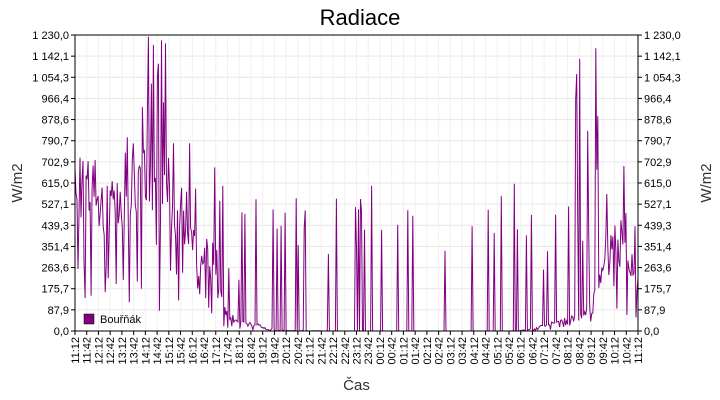  I want to click on x-tick-label: 00:42, so click(393, 351).